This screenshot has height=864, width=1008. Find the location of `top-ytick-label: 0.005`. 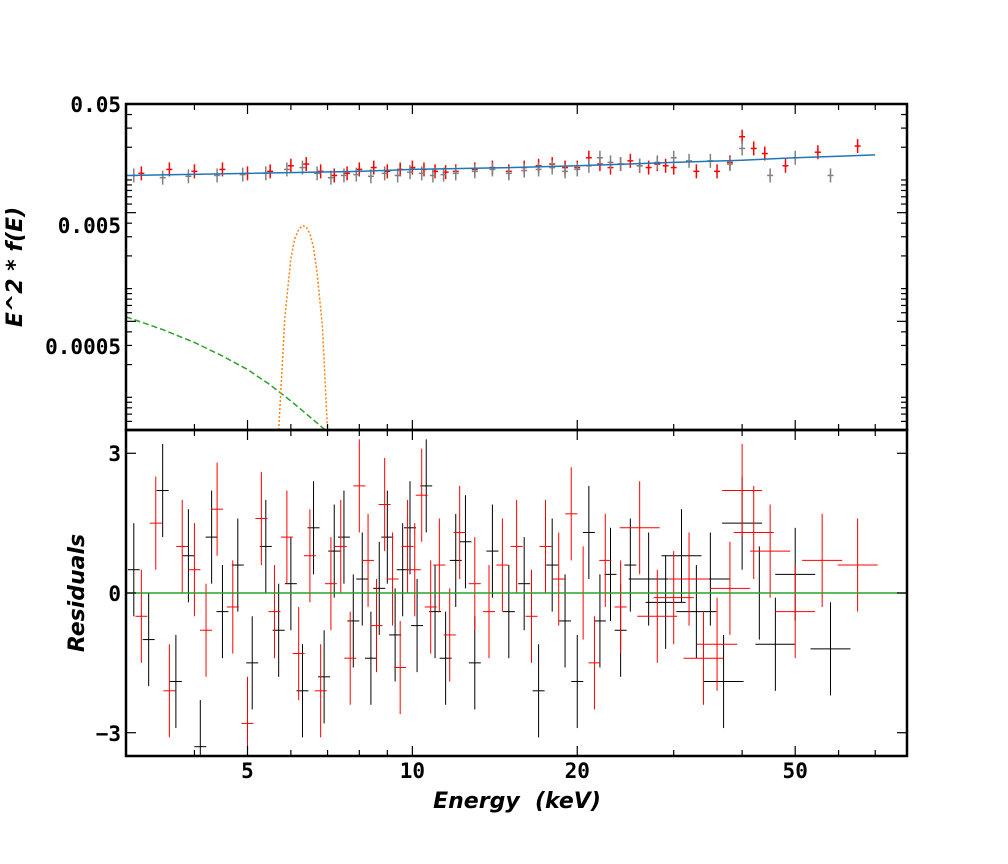

top-ytick-label: 0.005 is located at coordinates (89, 226).